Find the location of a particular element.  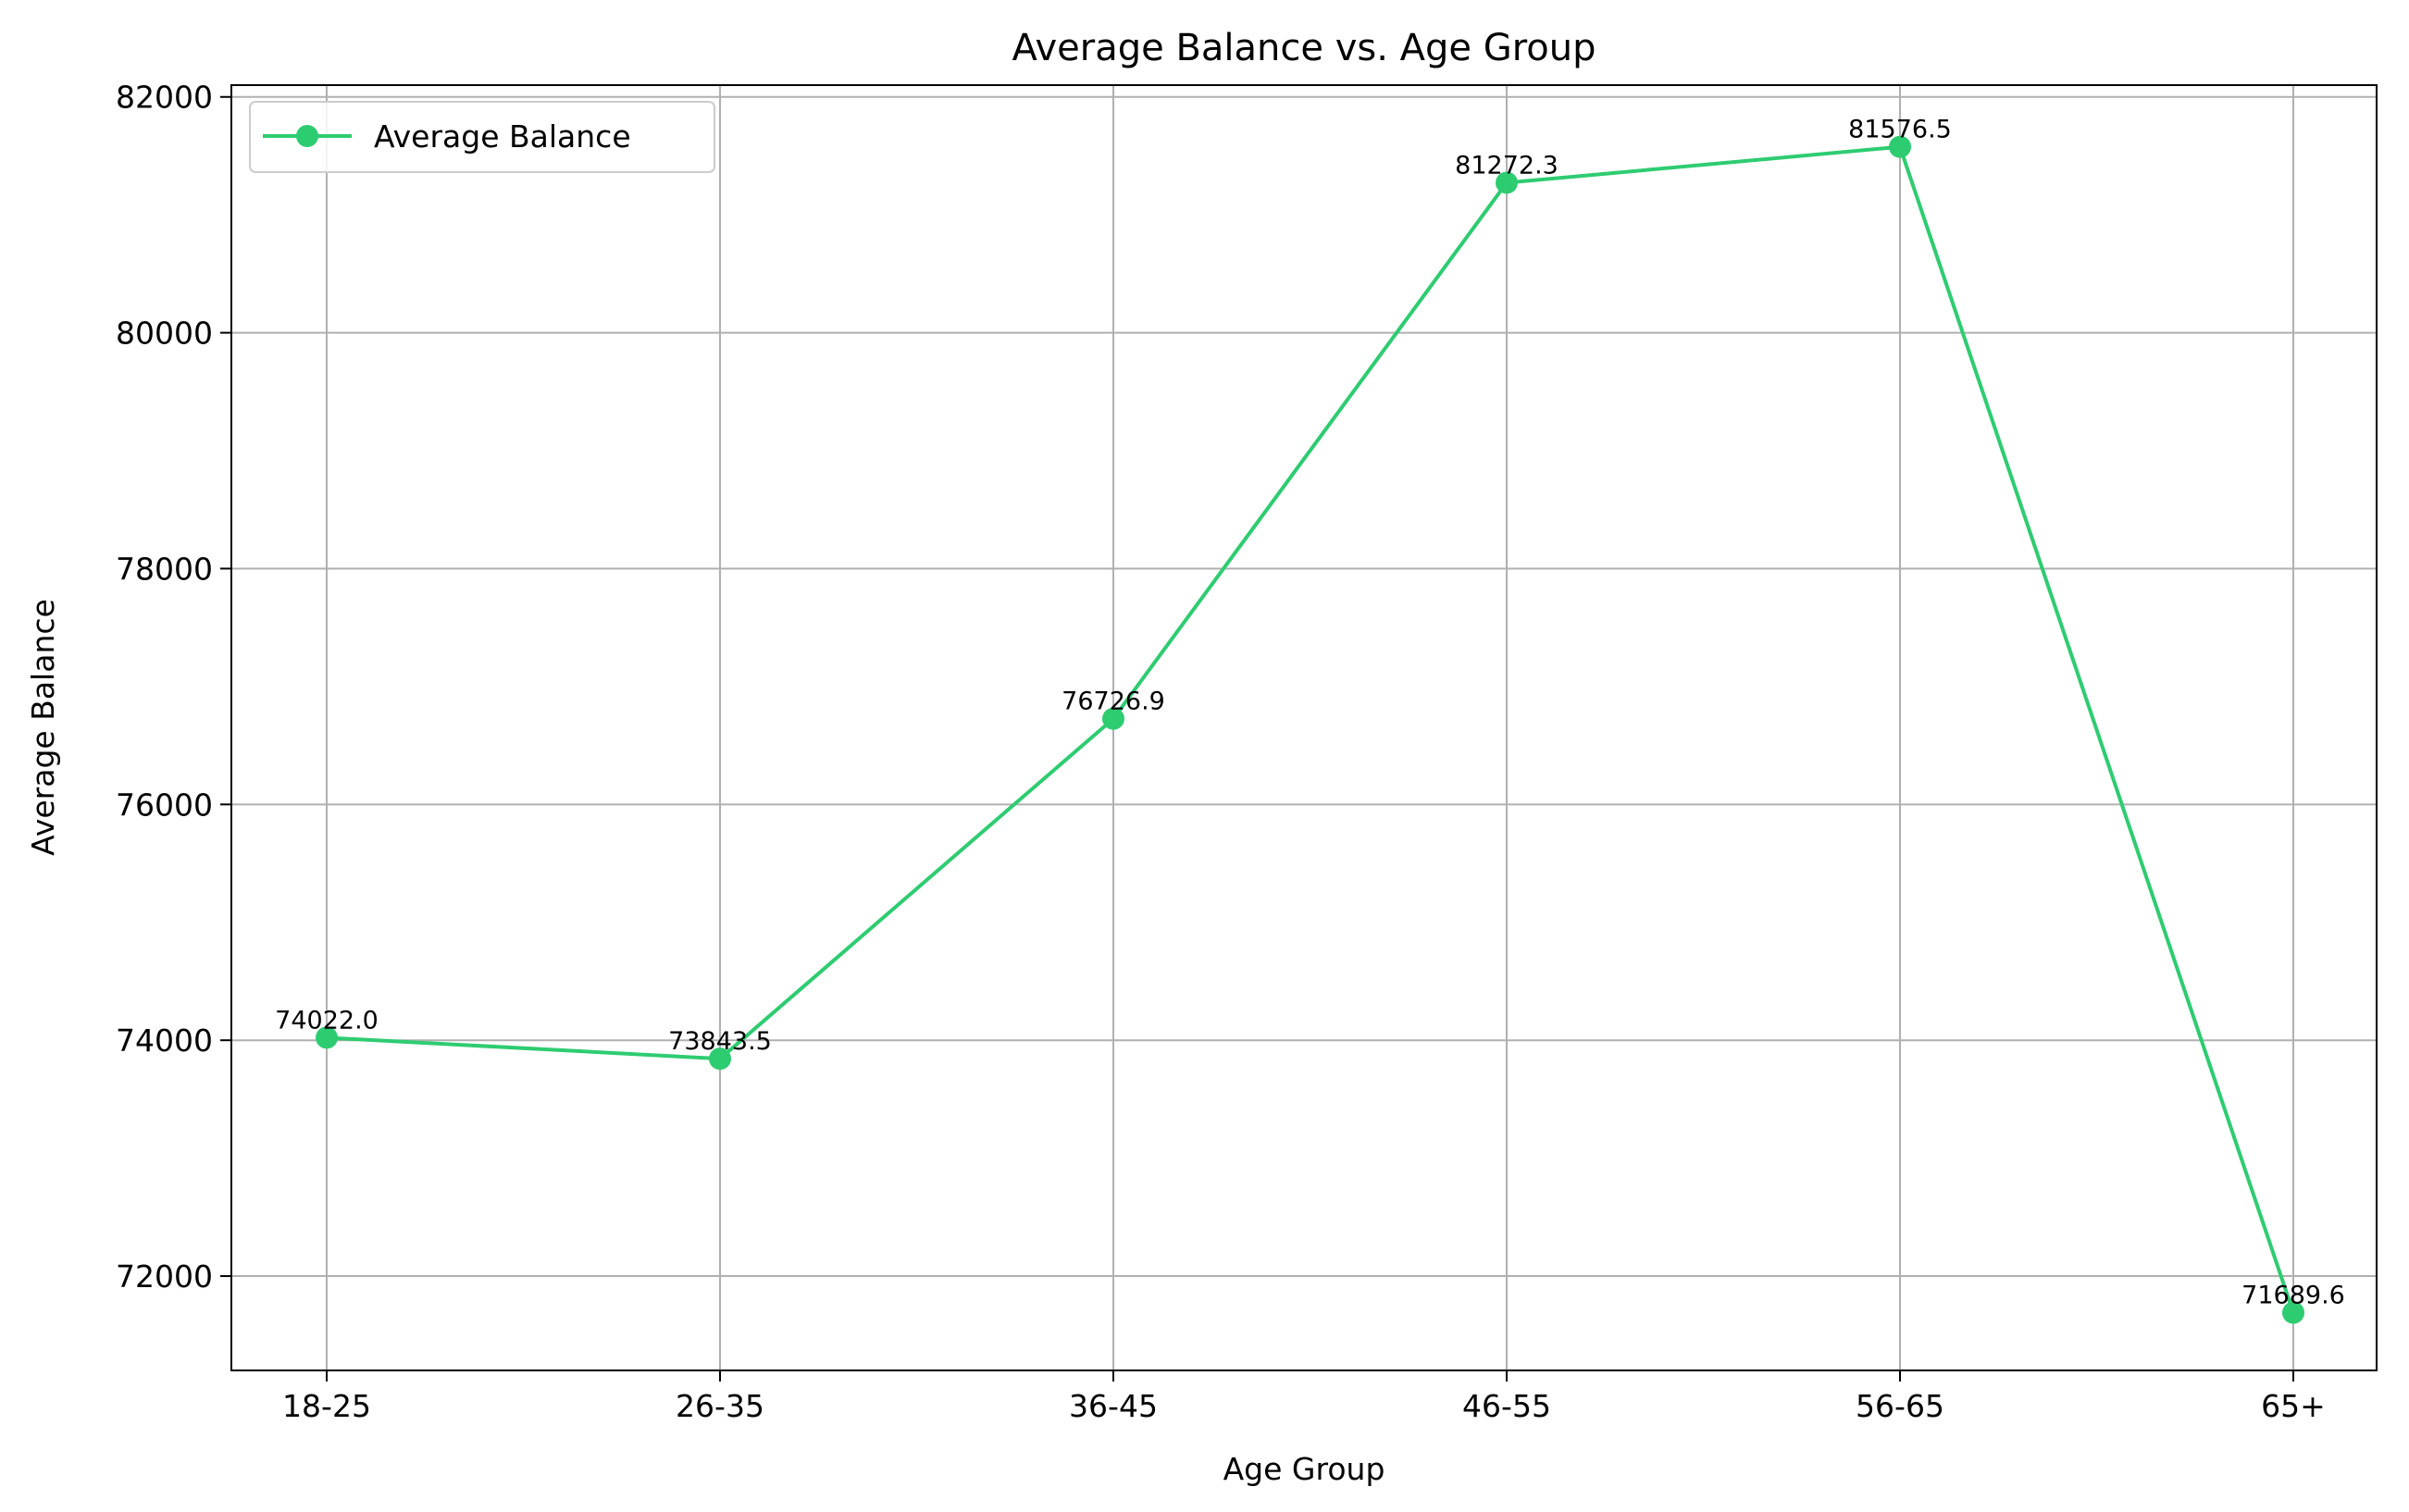

x-tick-label: 65+ is located at coordinates (2293, 1406).